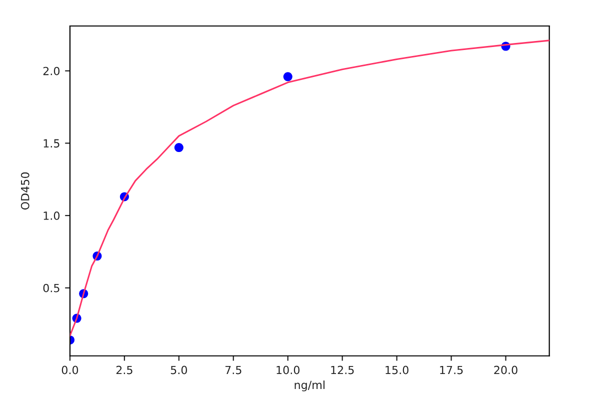 This screenshot has width=598, height=410. I want to click on x-tick-label: 12.5, so click(342, 370).